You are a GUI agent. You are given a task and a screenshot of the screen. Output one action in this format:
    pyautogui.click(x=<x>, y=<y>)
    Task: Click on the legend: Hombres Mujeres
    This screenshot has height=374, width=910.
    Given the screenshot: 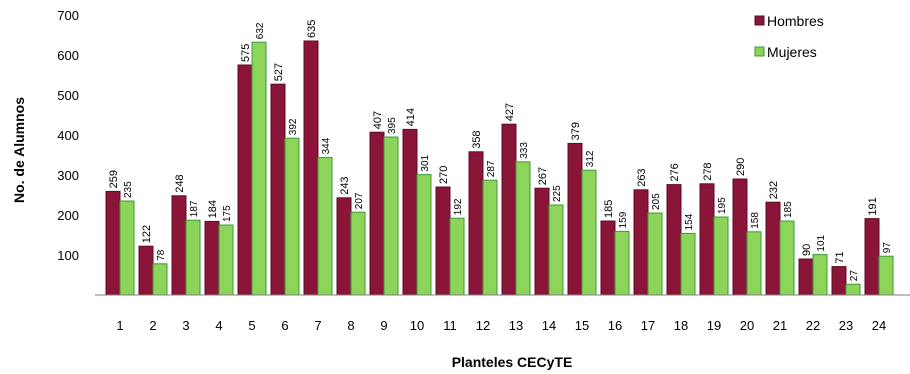 What is the action you would take?
    pyautogui.click(x=789, y=36)
    